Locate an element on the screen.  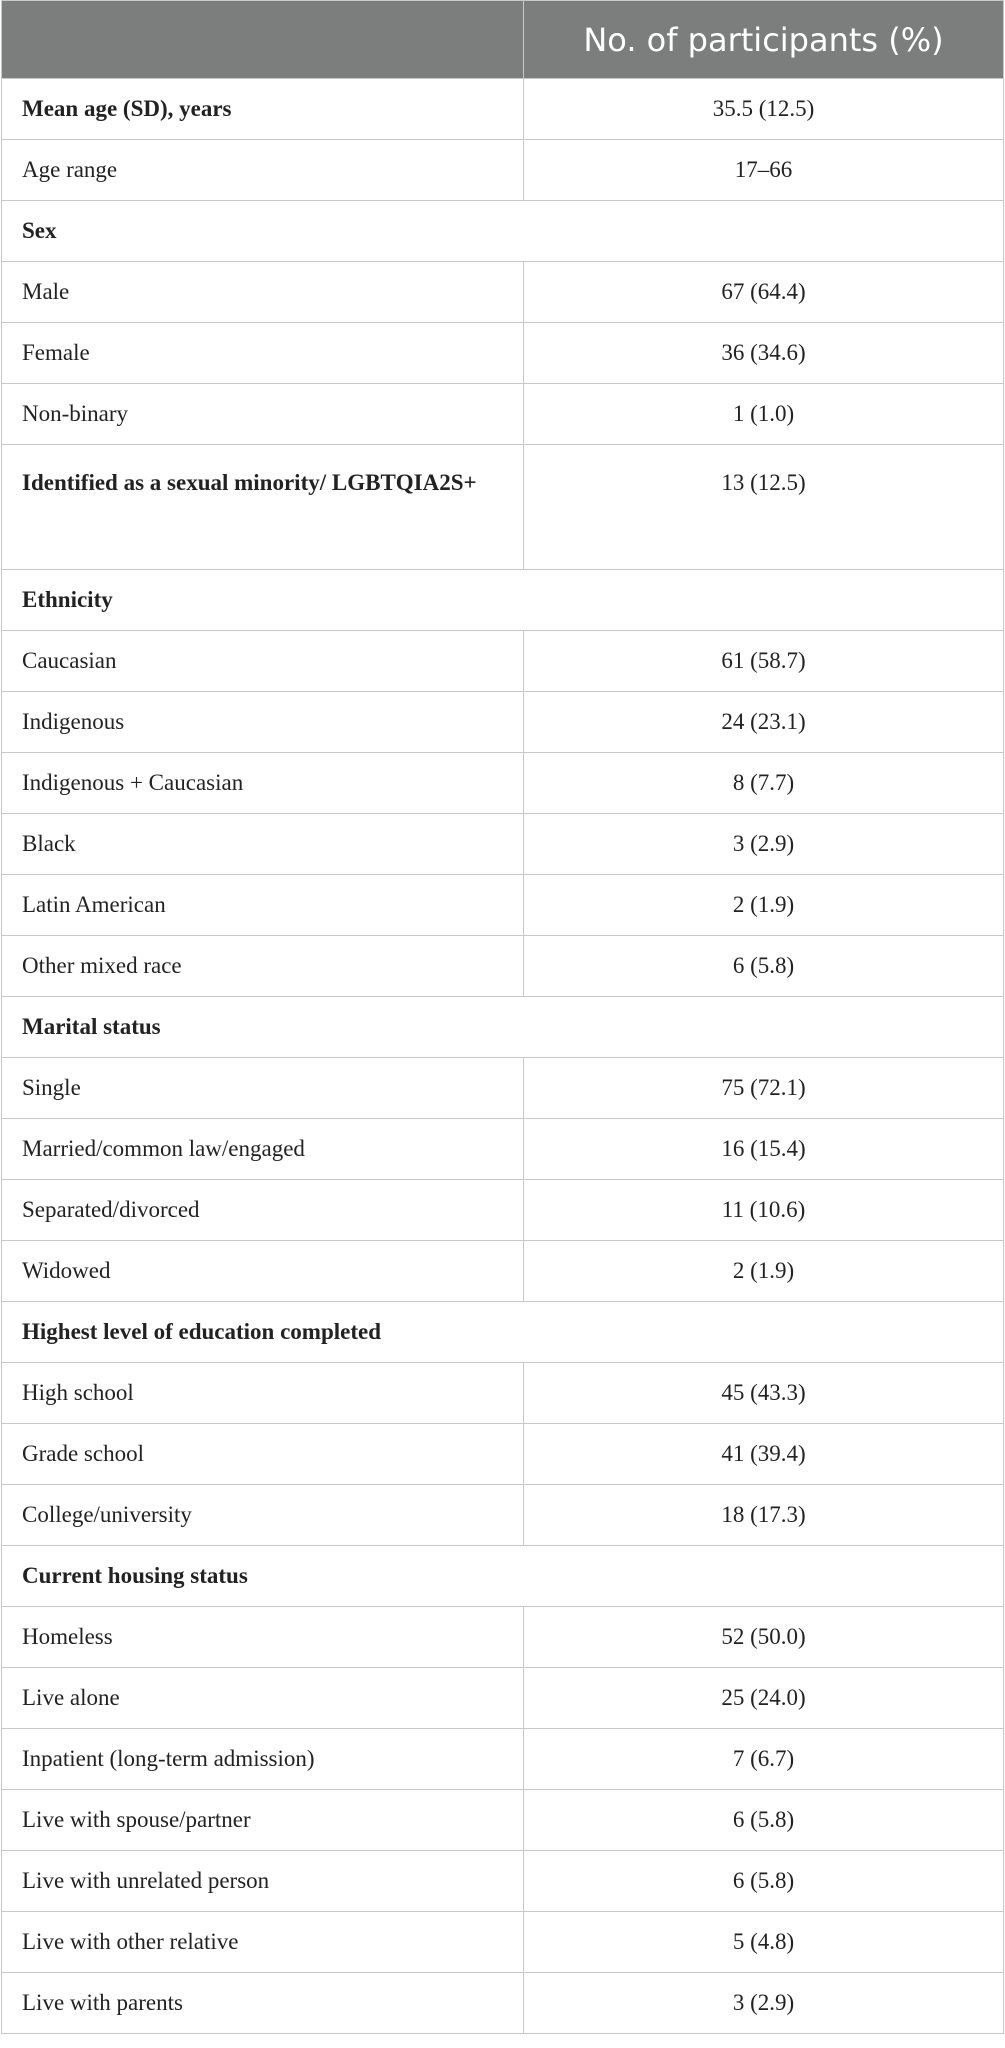
table-row: Widowed 2 (1.9) is located at coordinates (502, 1271).